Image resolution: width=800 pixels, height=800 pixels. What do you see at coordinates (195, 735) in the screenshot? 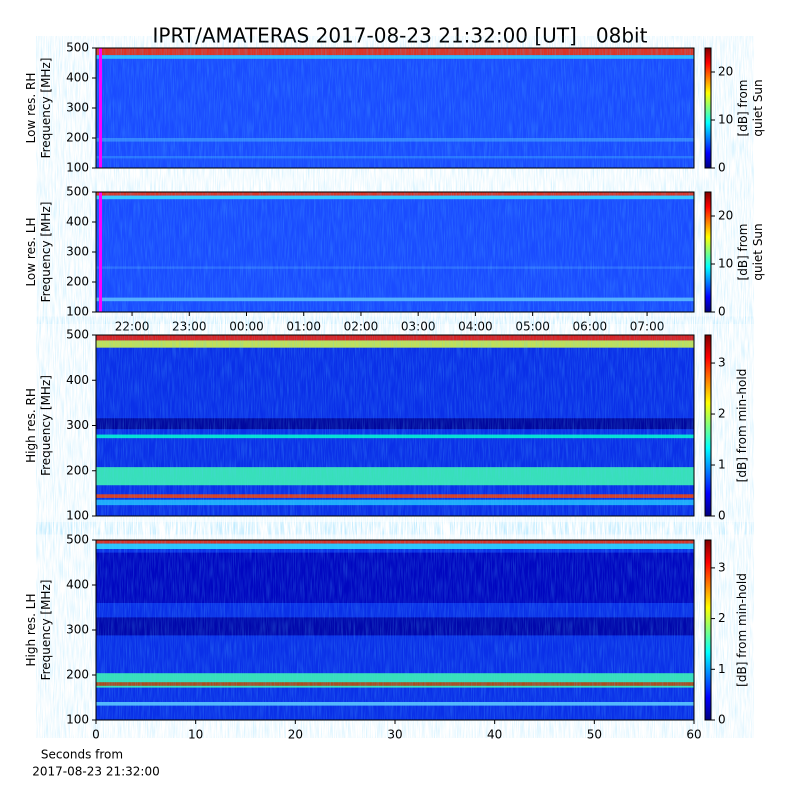
I see `x-tick-label: 10` at bounding box center [195, 735].